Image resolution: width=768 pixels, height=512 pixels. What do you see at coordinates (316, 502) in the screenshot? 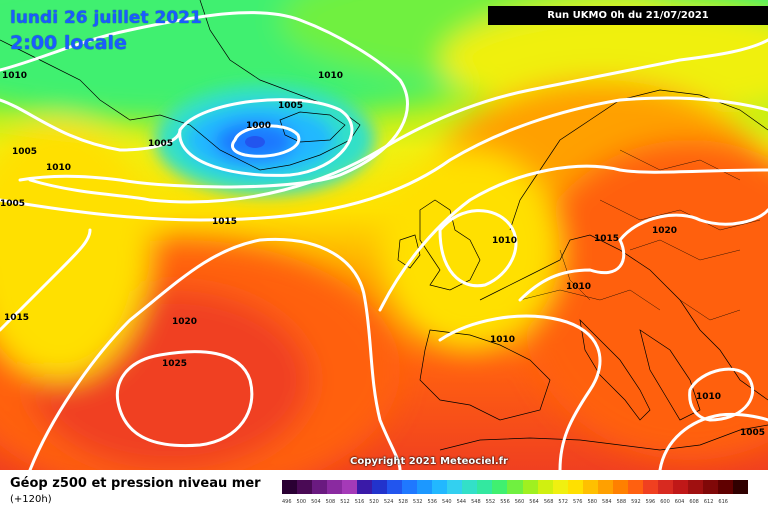
I see `scale-label: 504` at bounding box center [316, 502].